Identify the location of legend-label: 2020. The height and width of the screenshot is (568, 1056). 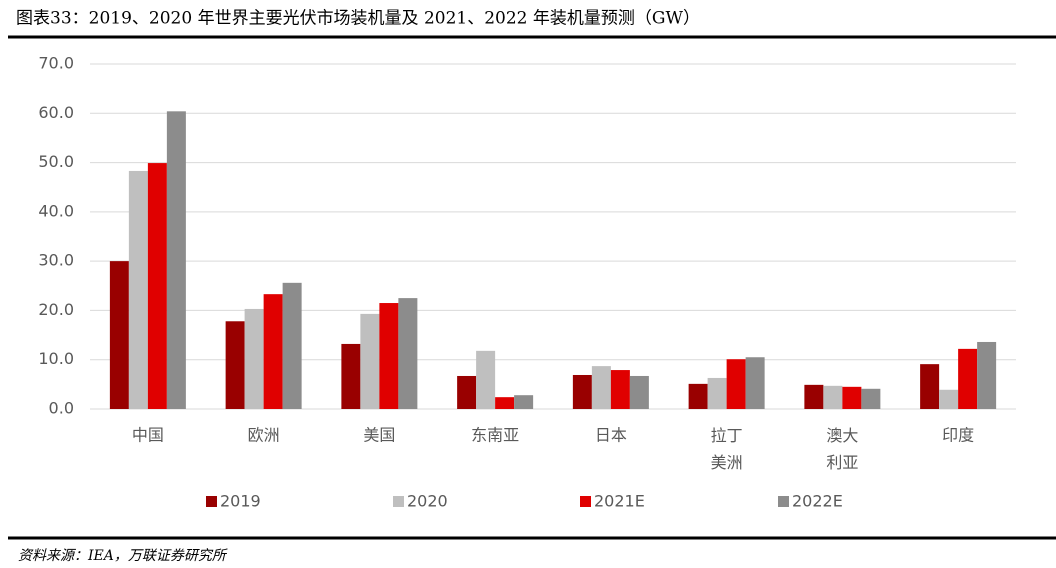
(427, 501).